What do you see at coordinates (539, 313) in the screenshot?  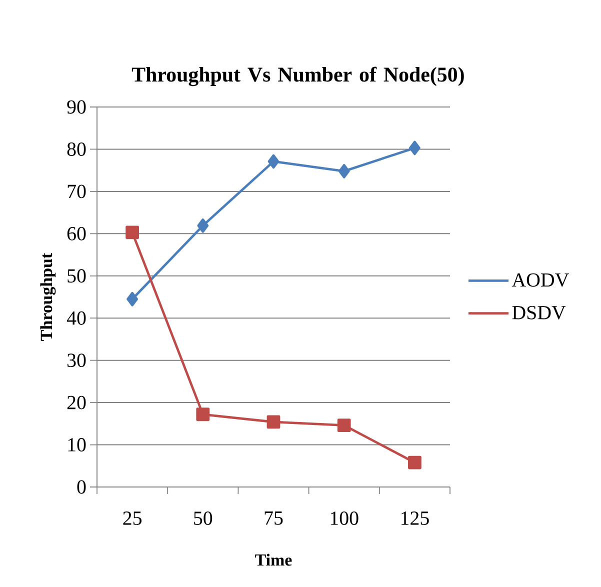 I see `legend-label: DSDV` at bounding box center [539, 313].